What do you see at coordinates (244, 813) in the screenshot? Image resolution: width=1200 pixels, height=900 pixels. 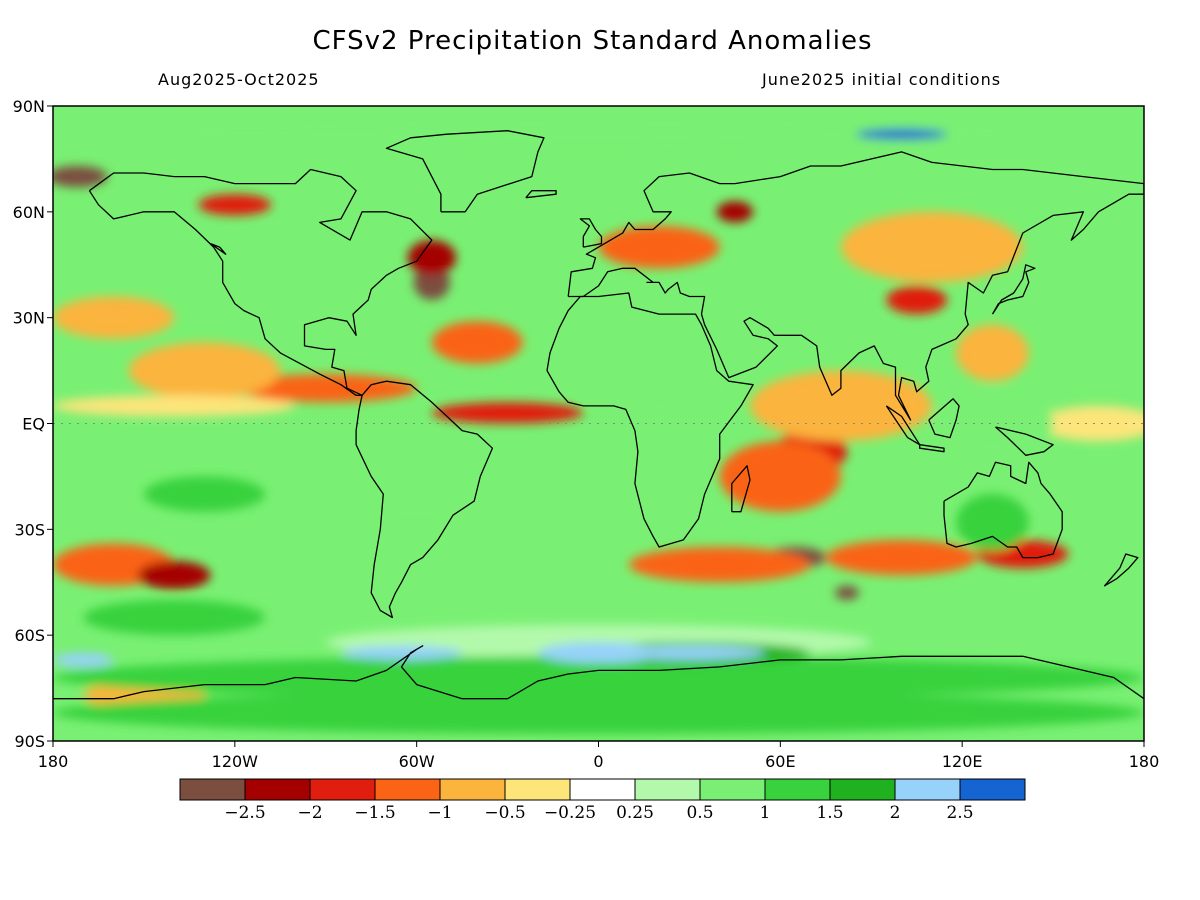 I see `colorbar-label: −2.5` at bounding box center [244, 813].